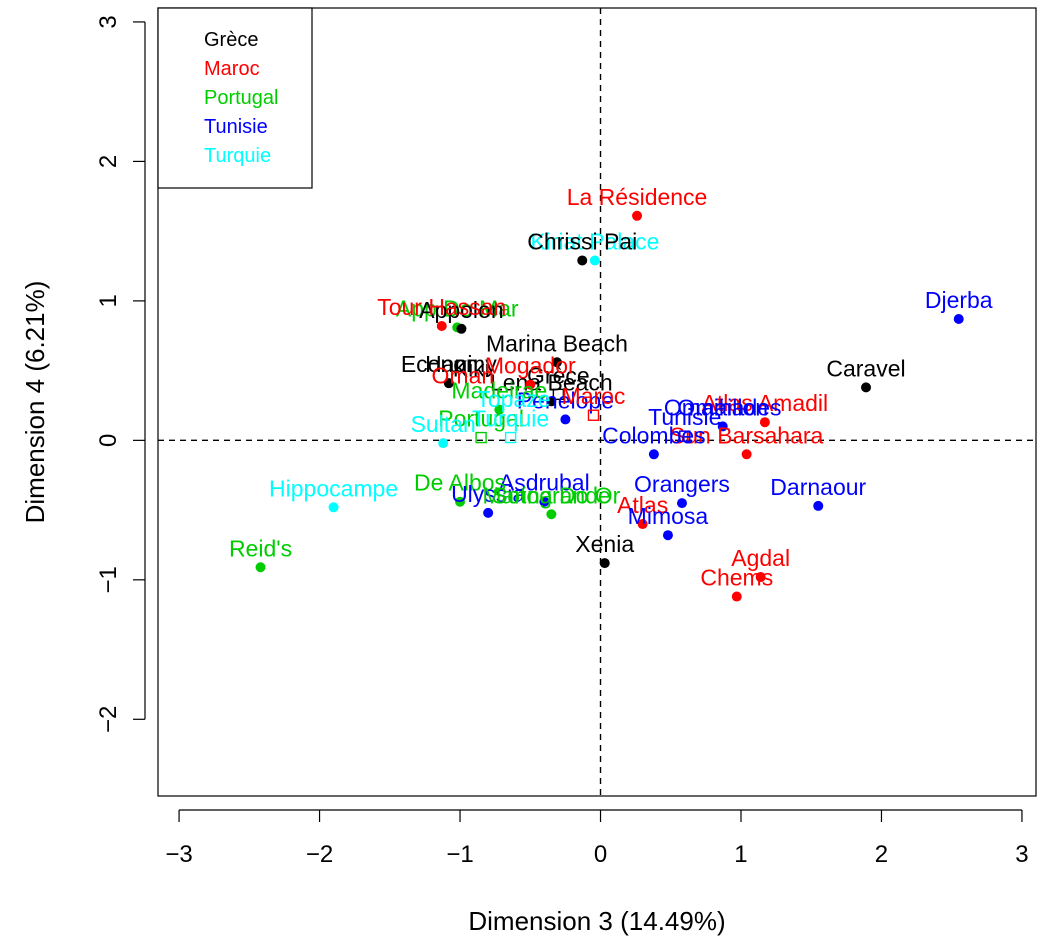 The image size is (1046, 944). I want to click on point-label: Turquie, so click(510, 419).